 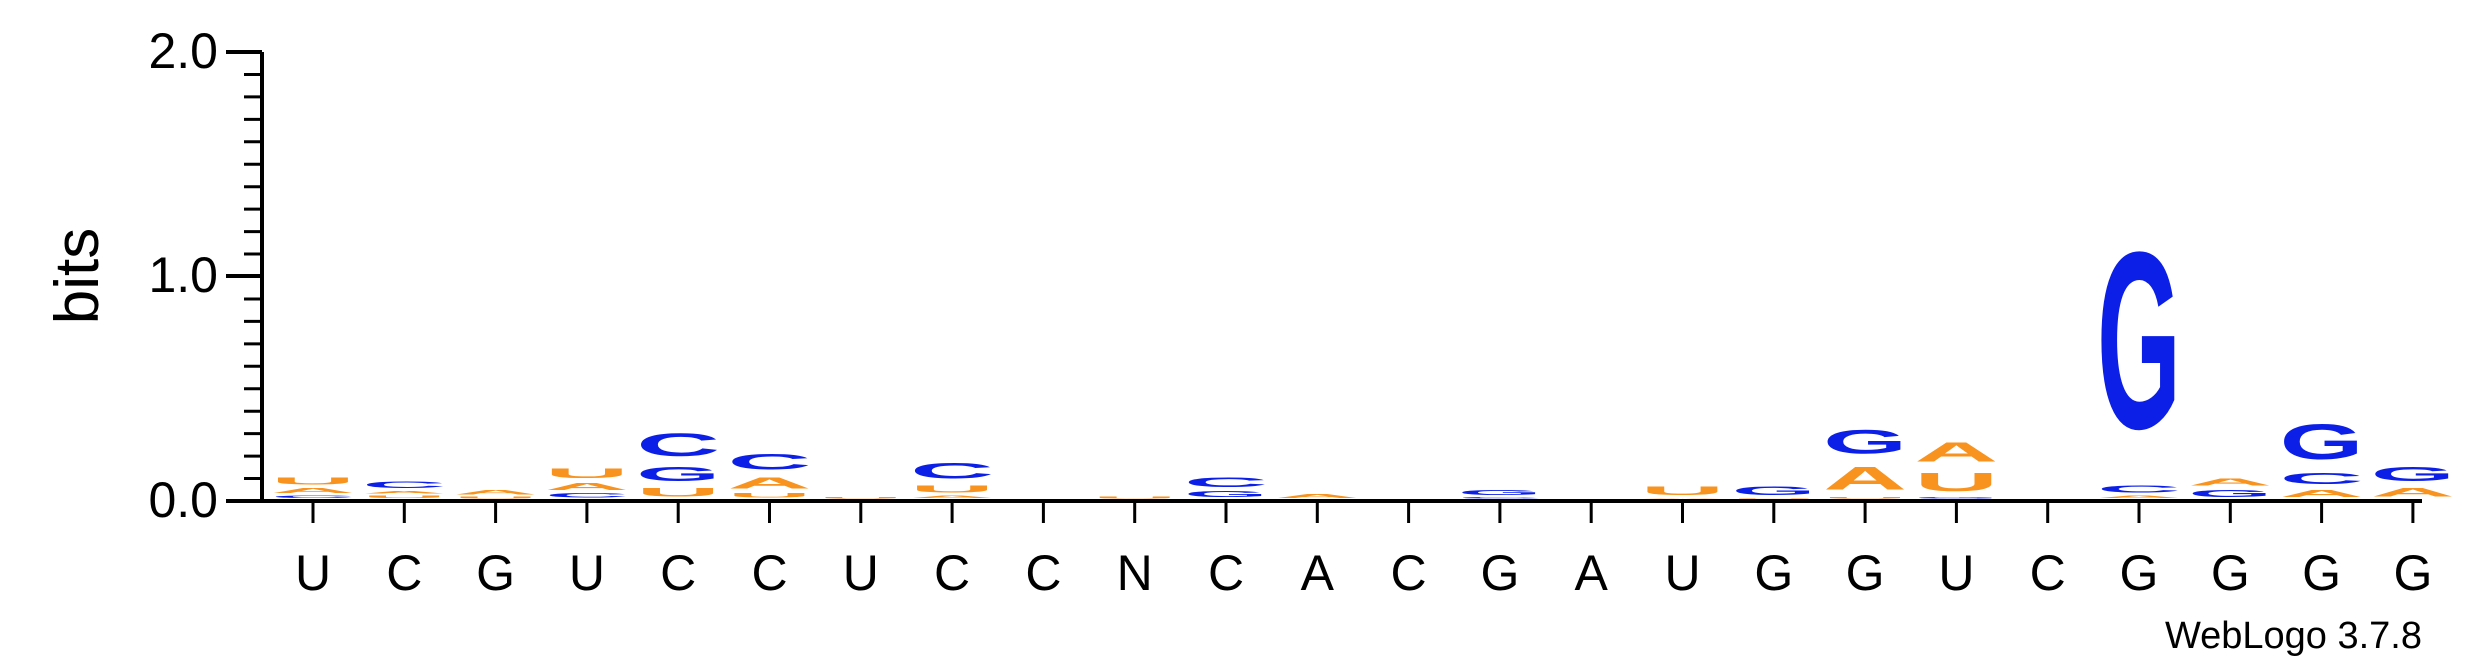 I want to click on x-tick-label: N, so click(x=1135, y=573).